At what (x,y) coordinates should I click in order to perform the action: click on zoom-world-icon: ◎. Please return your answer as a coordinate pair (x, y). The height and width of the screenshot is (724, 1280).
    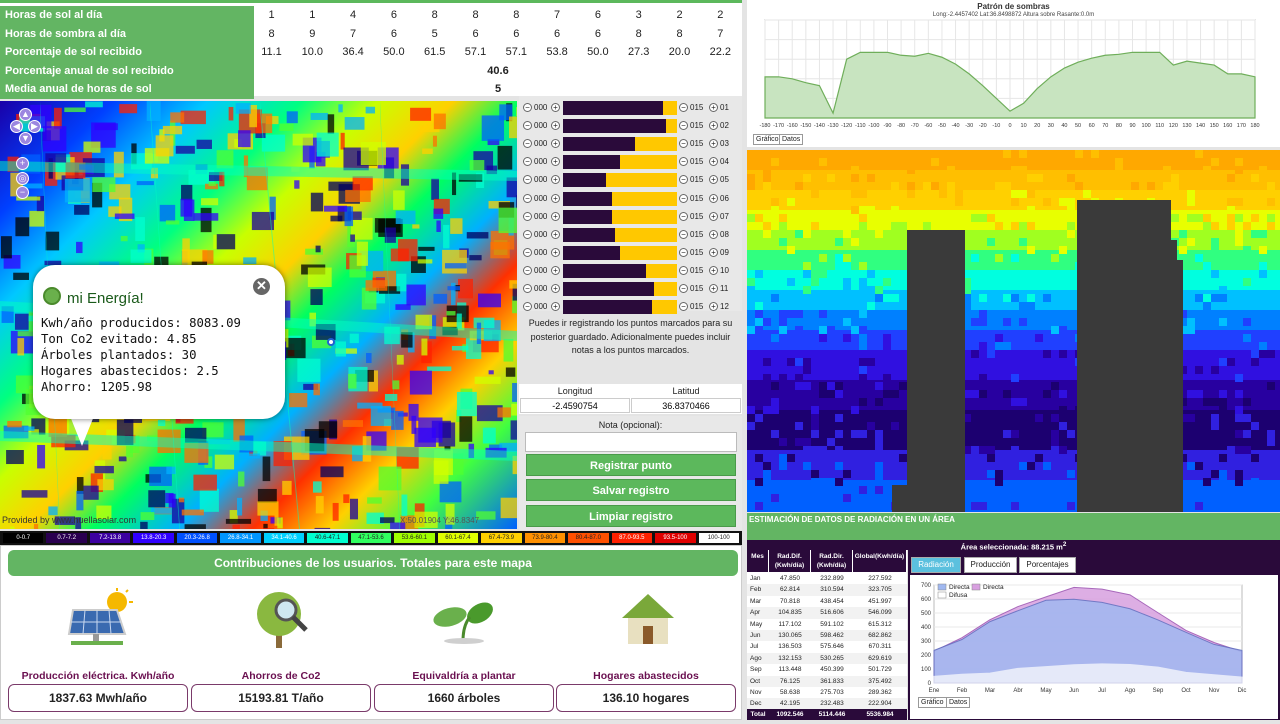
    Looking at the image, I should click on (22, 178).